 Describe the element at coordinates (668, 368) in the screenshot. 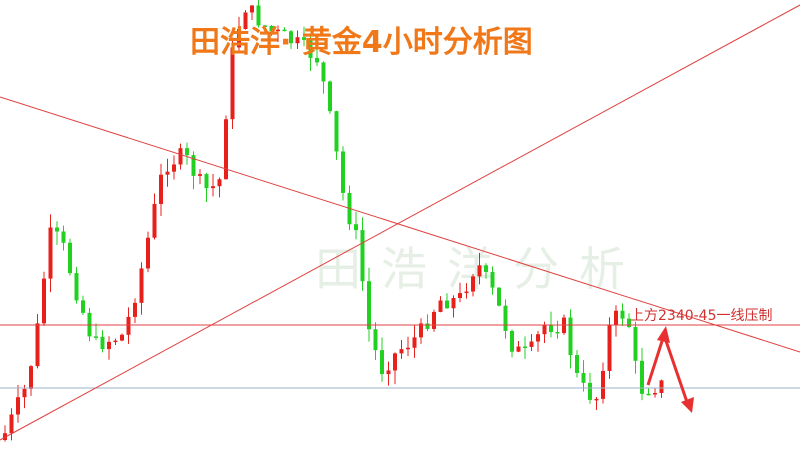

I see `forecast-arrow` at that location.